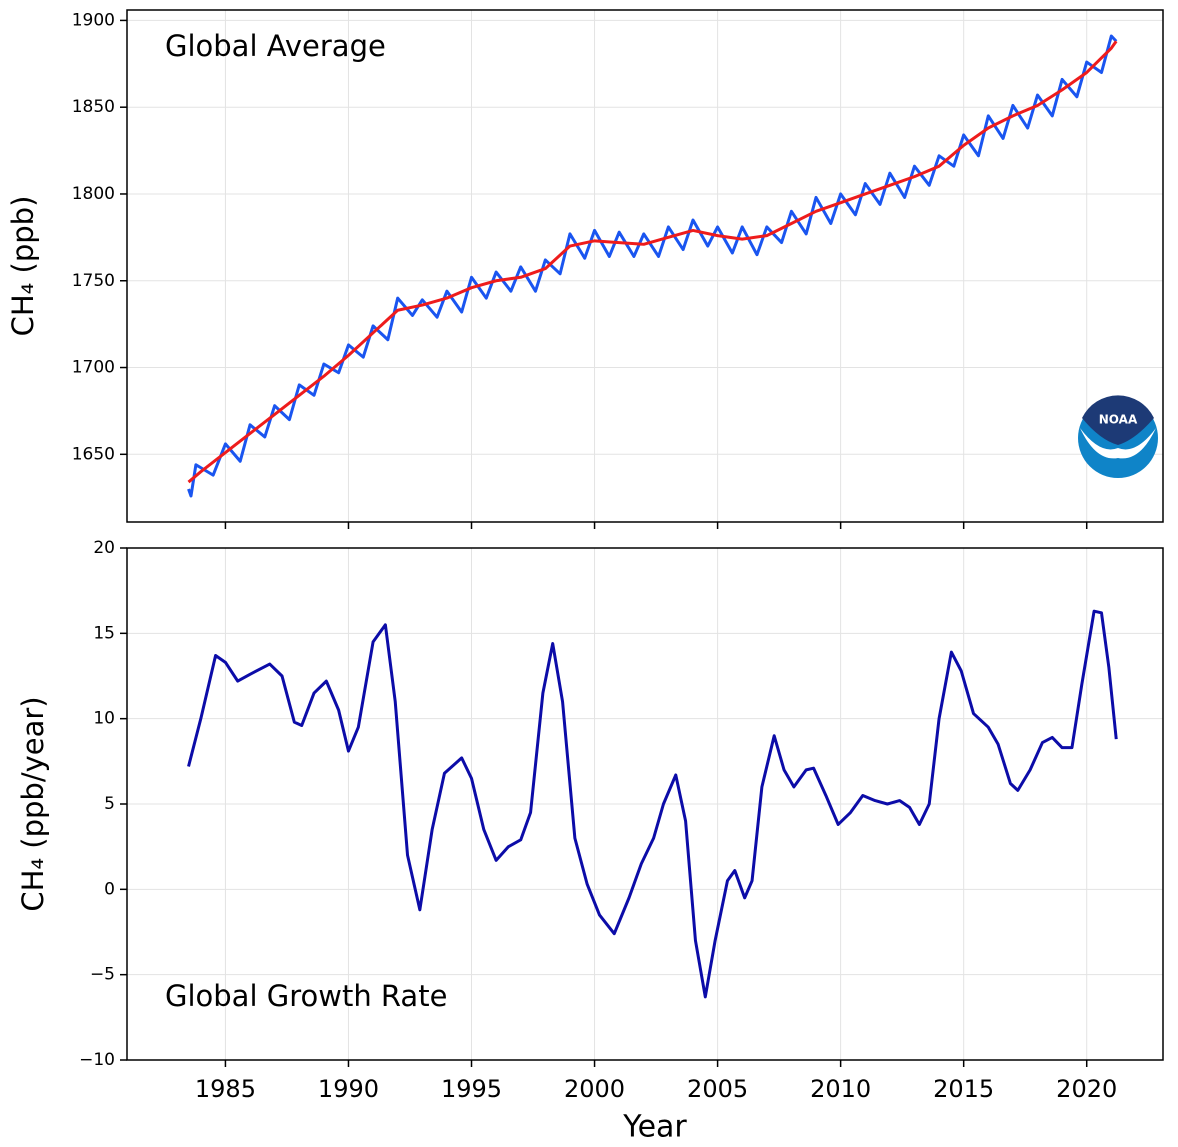  Describe the element at coordinates (717, 1089) in the screenshot. I see `x-tick-label: 2005` at that location.